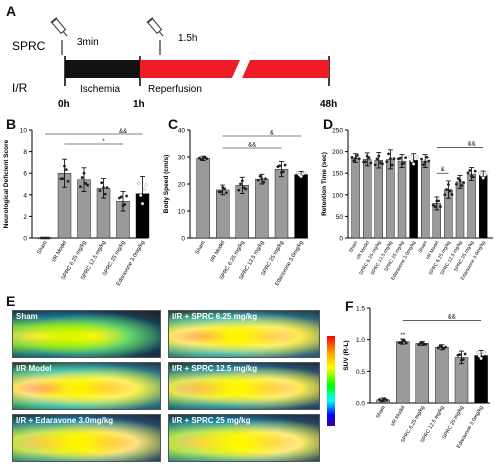 This screenshot has height=473, width=500. I want to click on y-tick-label: 30, so click(182, 158).